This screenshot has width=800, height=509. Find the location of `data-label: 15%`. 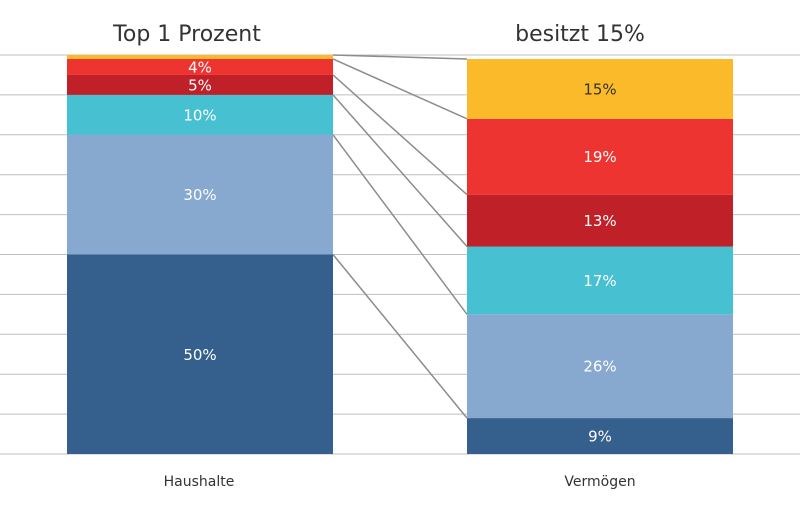

data-label: 15% is located at coordinates (599, 89).